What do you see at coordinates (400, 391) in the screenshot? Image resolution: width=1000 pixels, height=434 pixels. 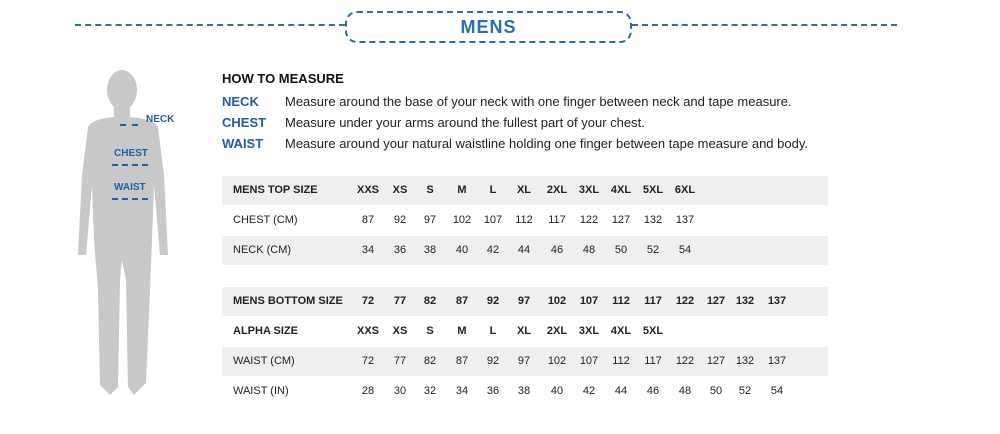 I see `table-cell: 30` at bounding box center [400, 391].